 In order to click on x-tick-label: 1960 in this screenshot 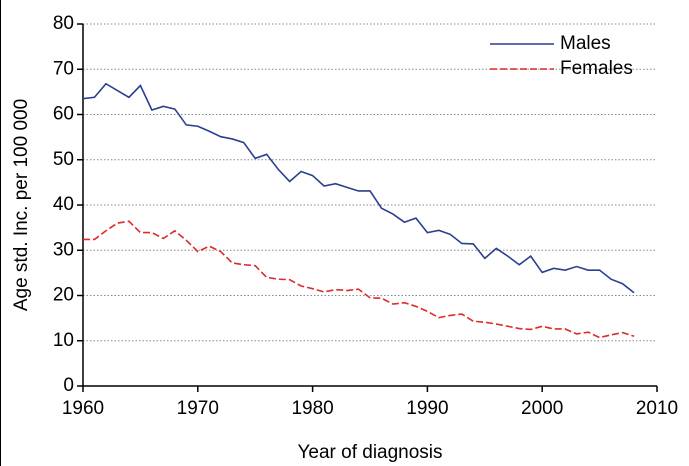, I will do `click(83, 408)`.